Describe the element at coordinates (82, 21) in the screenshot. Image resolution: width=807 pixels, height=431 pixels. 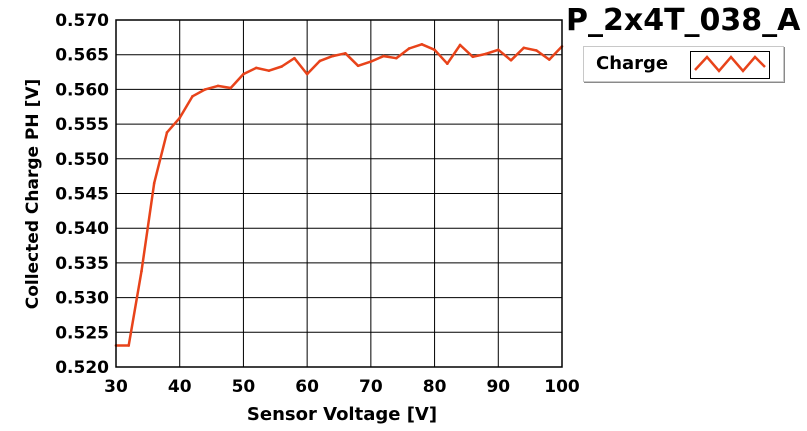
I see `y-tick-label: 0.570` at that location.